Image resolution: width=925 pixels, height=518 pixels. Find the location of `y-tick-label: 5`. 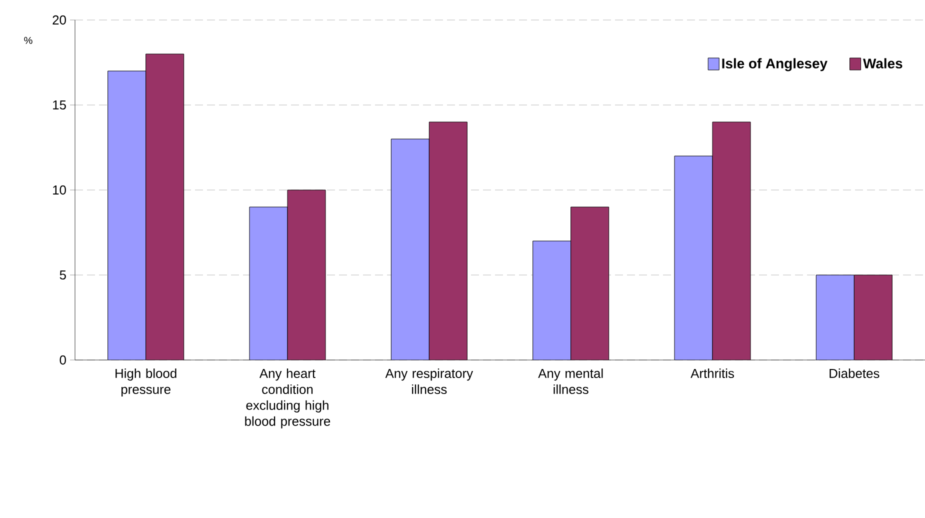

y-tick-label: 5 is located at coordinates (63, 275).